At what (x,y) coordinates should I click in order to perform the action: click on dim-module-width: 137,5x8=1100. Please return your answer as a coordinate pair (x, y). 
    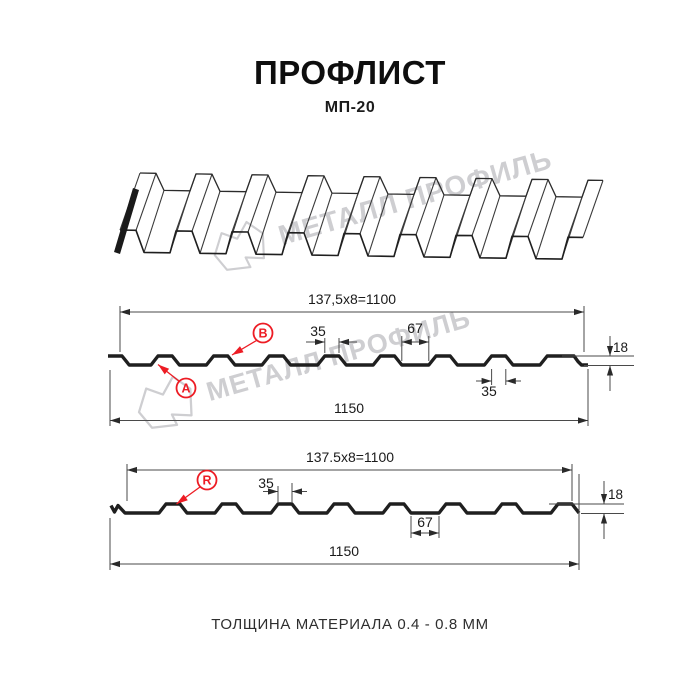
    Looking at the image, I should click on (352, 299).